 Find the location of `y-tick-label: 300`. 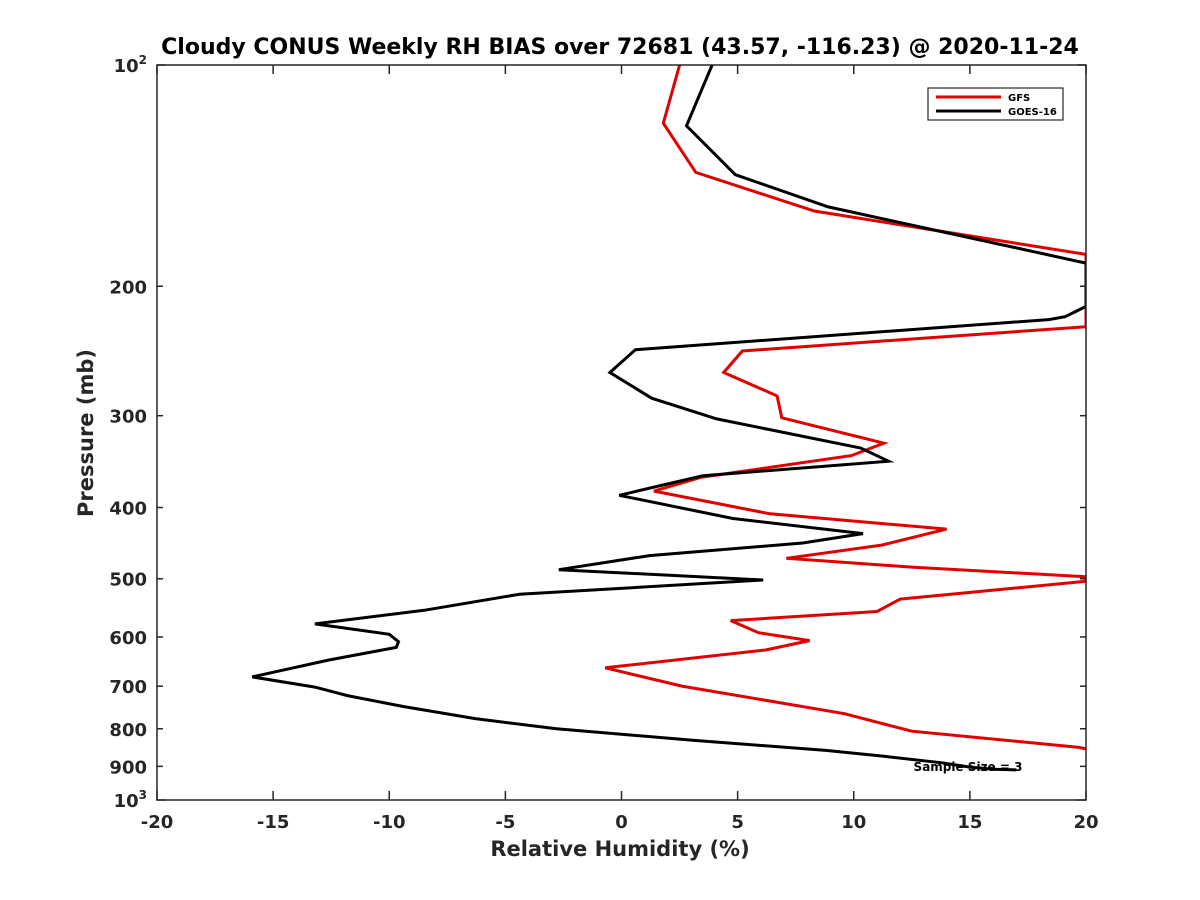

y-tick-label: 300 is located at coordinates (128, 417).